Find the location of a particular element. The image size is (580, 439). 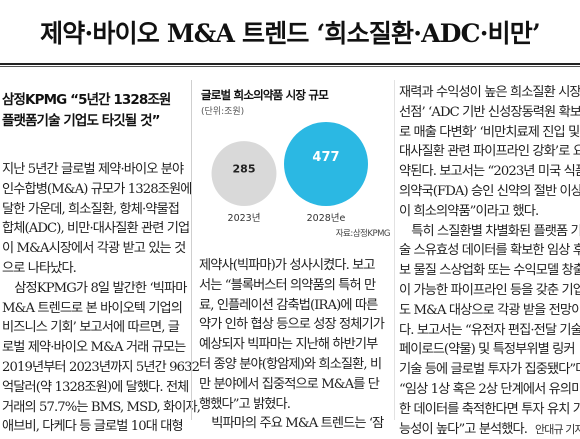

text-line: 선점’ ‘ADC 기반 신성장동력원 확보 is located at coordinates (489, 112).